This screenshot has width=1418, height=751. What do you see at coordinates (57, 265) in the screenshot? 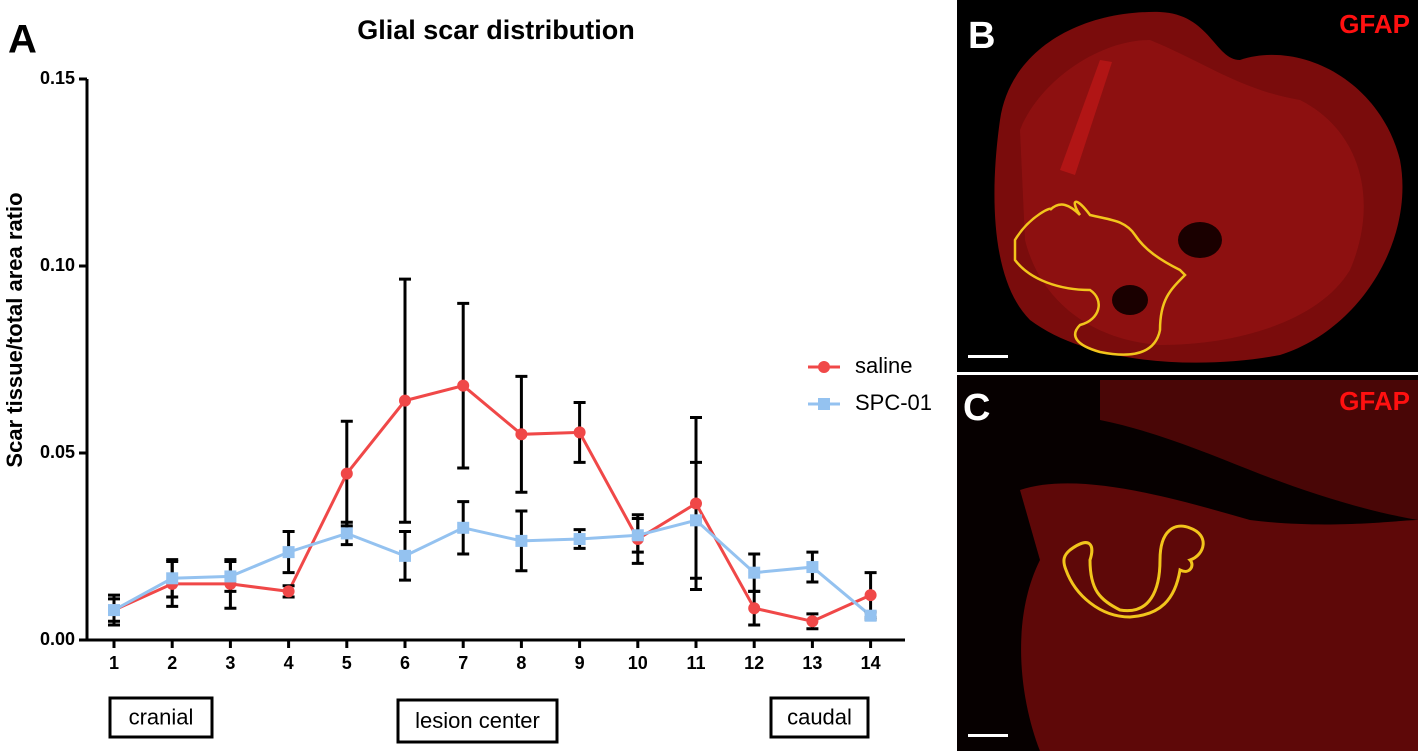
I see `y-tick-label: 0.10` at bounding box center [57, 265].